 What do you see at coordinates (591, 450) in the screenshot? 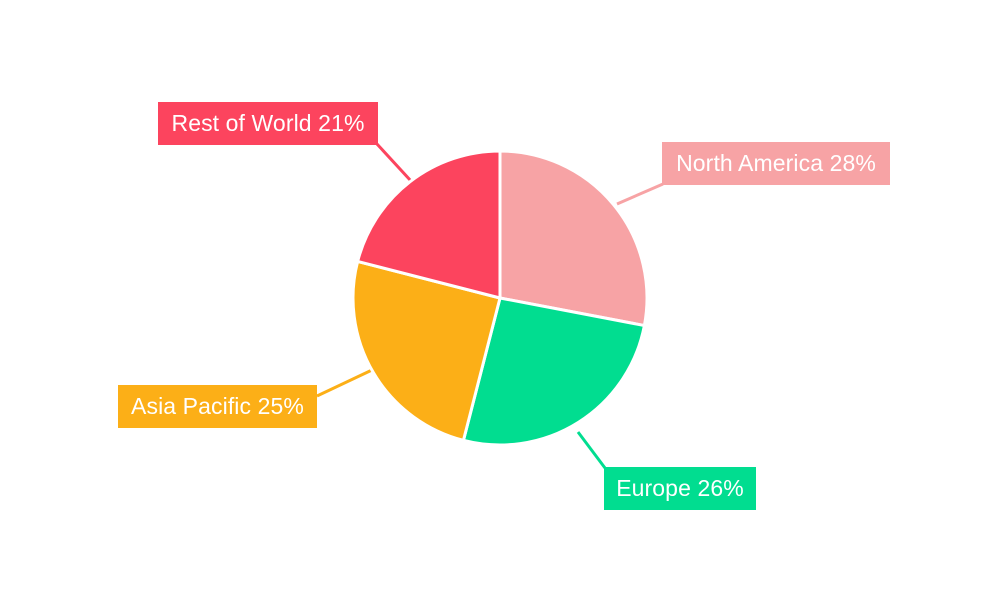
I see `leader-line-europe` at bounding box center [591, 450].